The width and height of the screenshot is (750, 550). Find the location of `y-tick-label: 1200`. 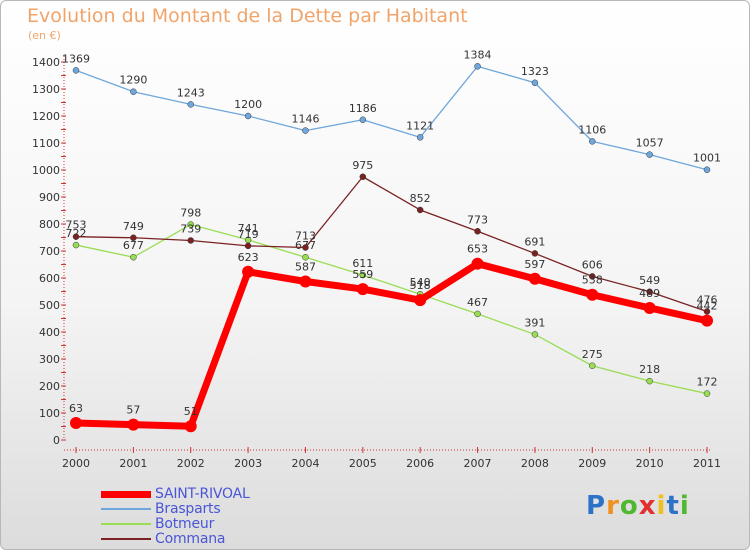

y-tick-label: 1200 is located at coordinates (46, 116).